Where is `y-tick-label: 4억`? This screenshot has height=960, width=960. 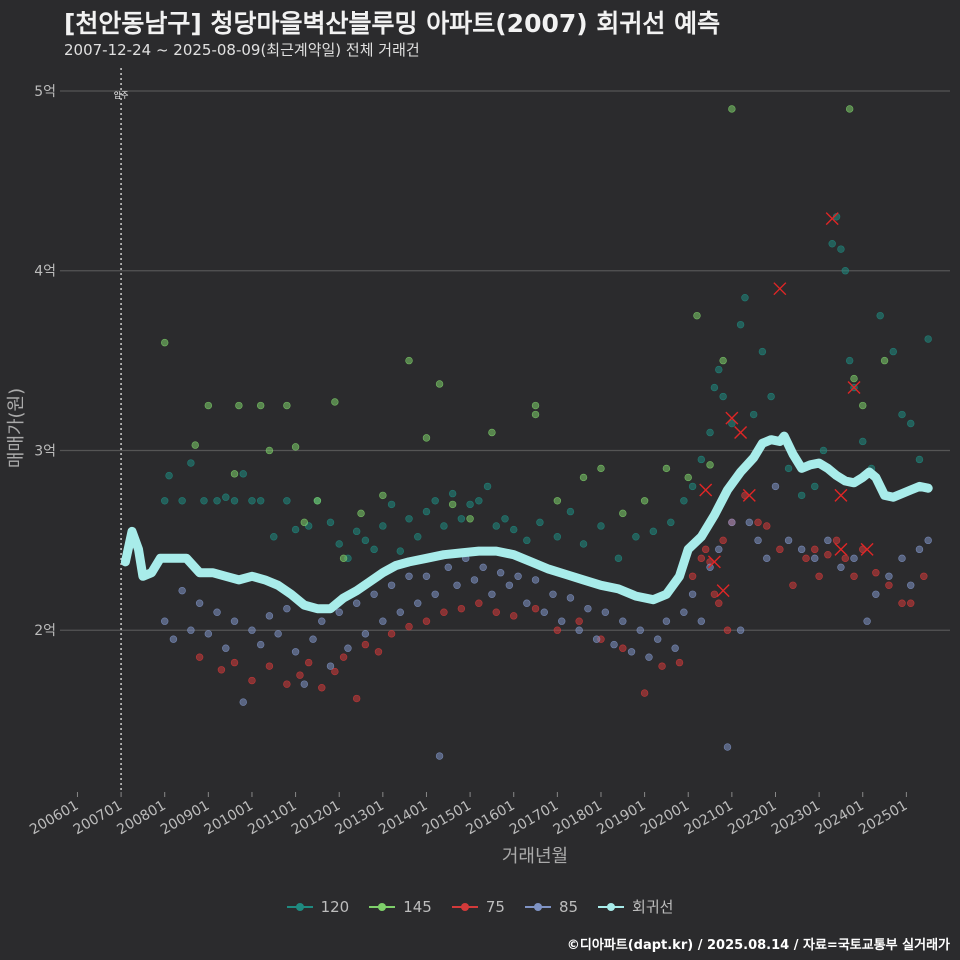 y-tick-label: 4억 is located at coordinates (45, 272).